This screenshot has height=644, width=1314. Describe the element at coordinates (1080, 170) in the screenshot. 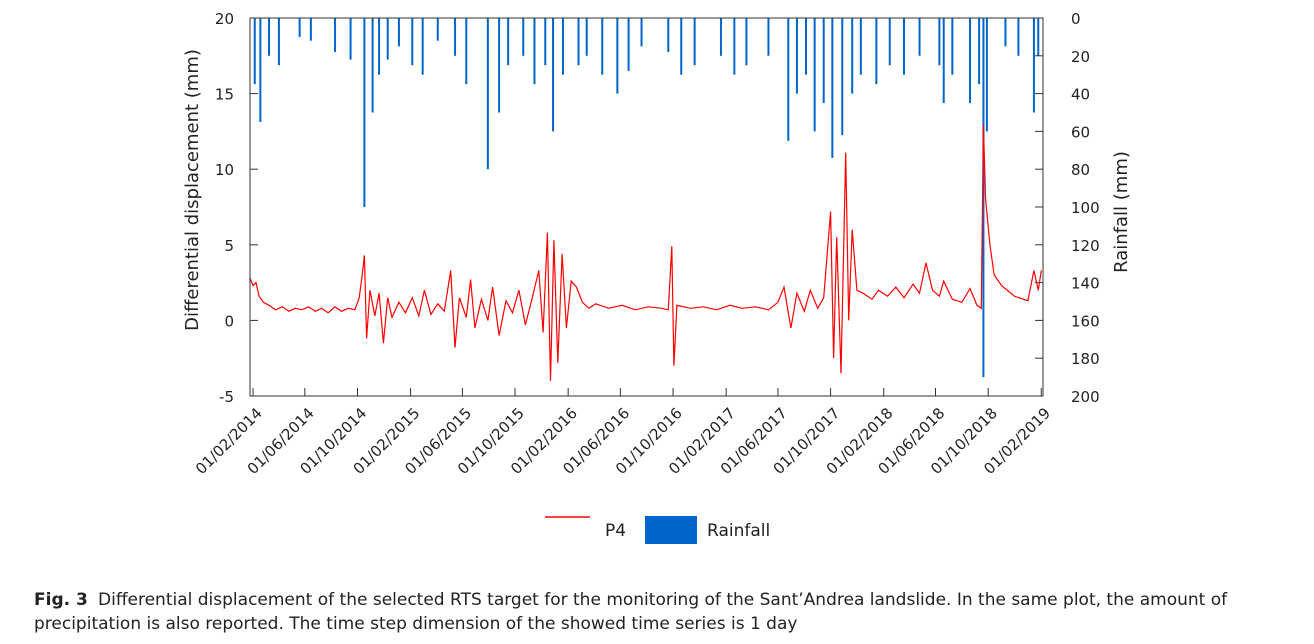

I see `y2-tick-label: 80` at that location.